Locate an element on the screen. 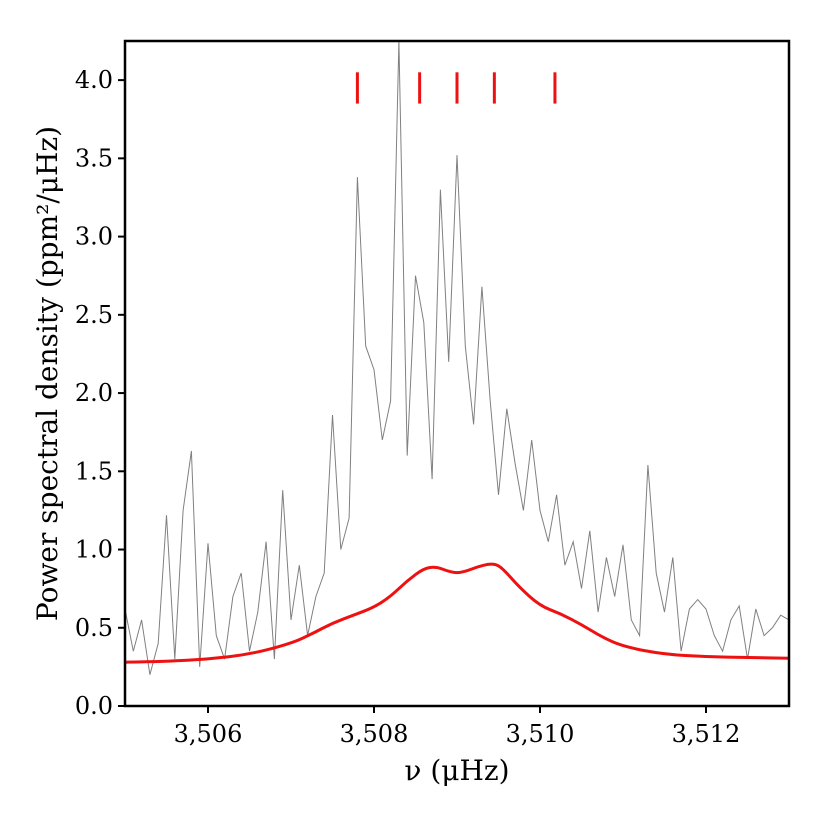  fit-layer is located at coordinates (457, 613).